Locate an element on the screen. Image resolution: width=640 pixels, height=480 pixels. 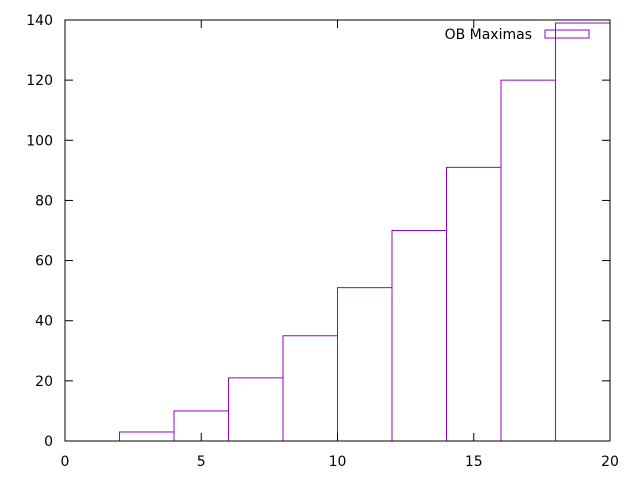
y-tick-label: 100 is located at coordinates (39, 141).